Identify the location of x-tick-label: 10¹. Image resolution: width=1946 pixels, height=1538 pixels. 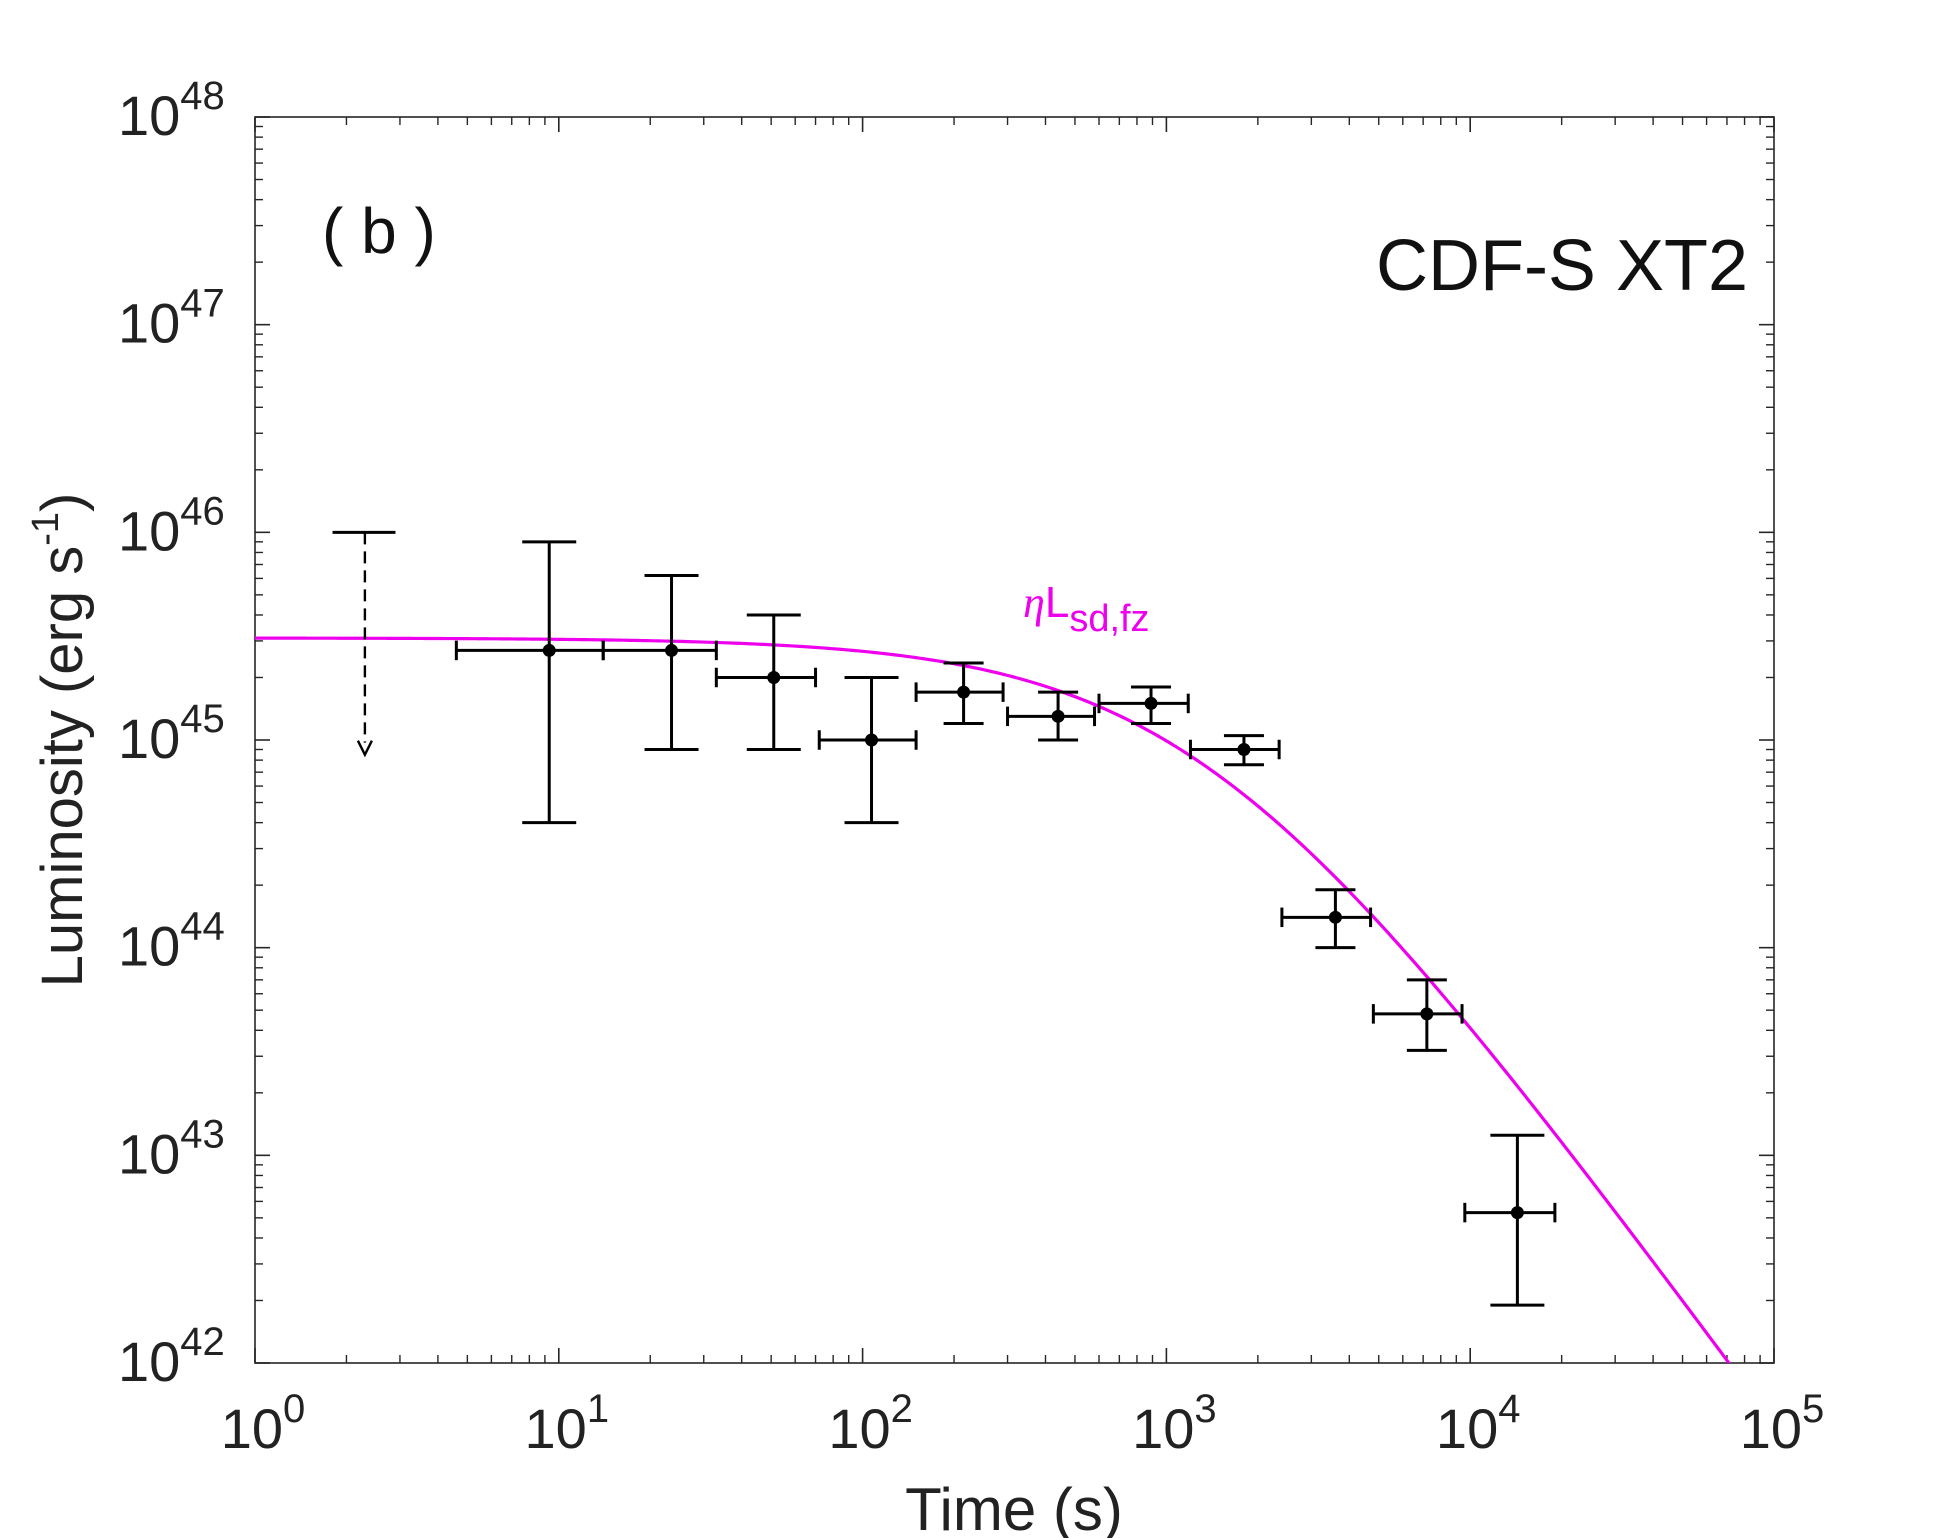
(567, 1423).